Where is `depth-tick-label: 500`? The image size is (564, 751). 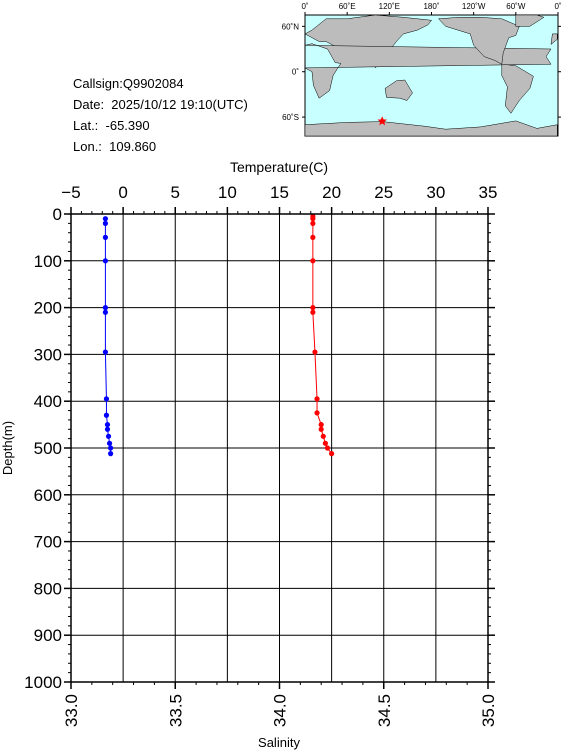 depth-tick-label: 500 is located at coordinates (48, 448).